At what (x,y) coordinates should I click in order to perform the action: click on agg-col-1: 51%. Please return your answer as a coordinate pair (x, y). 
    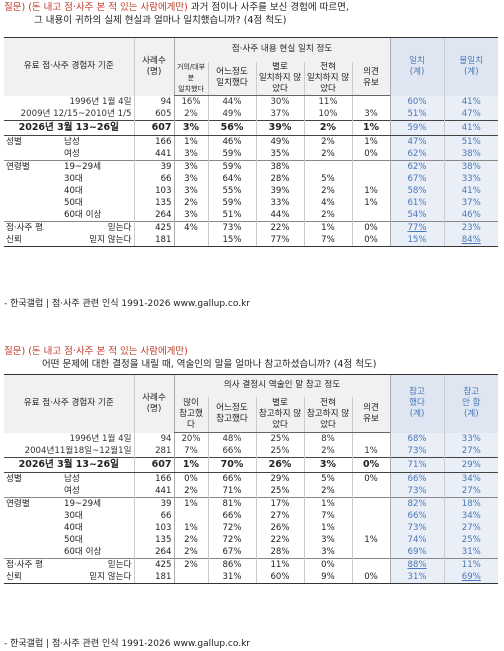
    Looking at the image, I should click on (417, 114).